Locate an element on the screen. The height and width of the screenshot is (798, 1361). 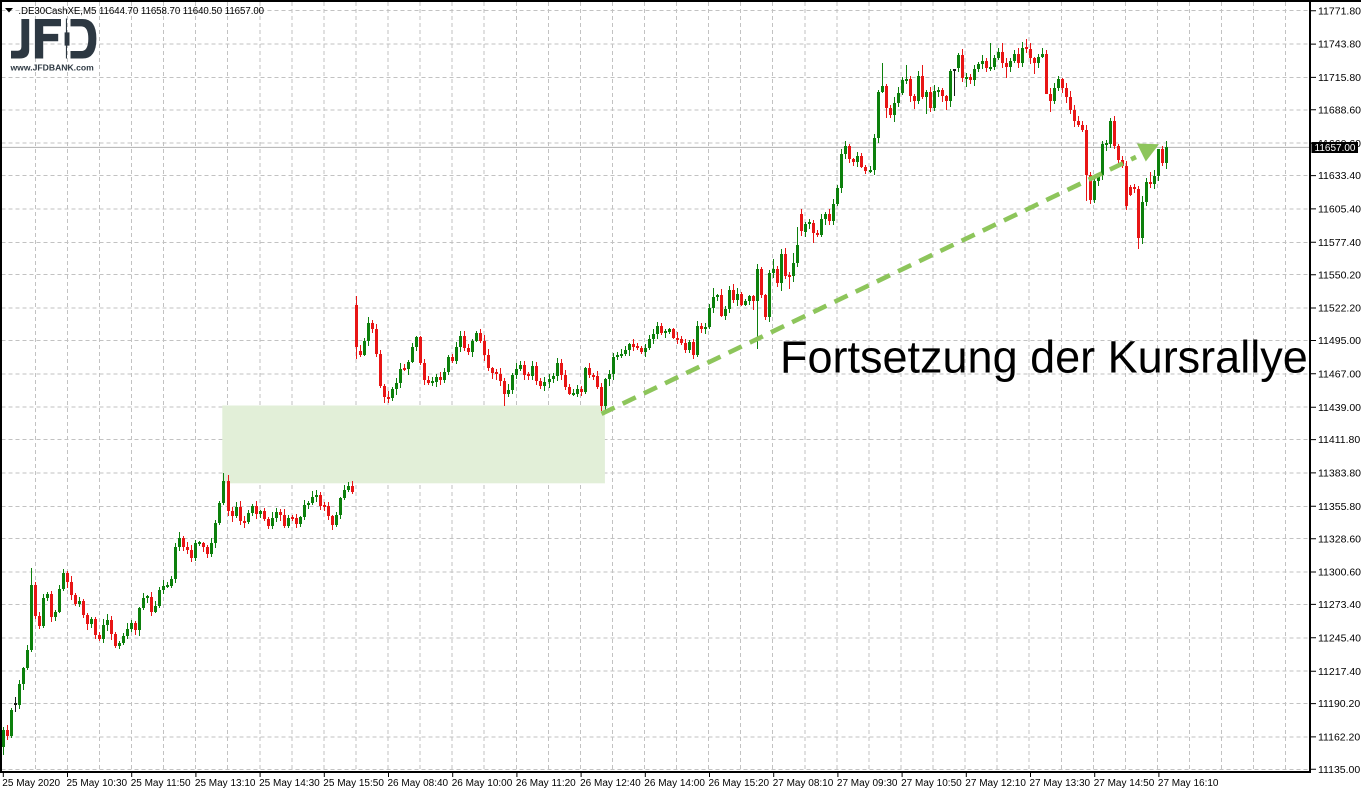
svg-text: 11633.40 is located at coordinates (1339, 176).